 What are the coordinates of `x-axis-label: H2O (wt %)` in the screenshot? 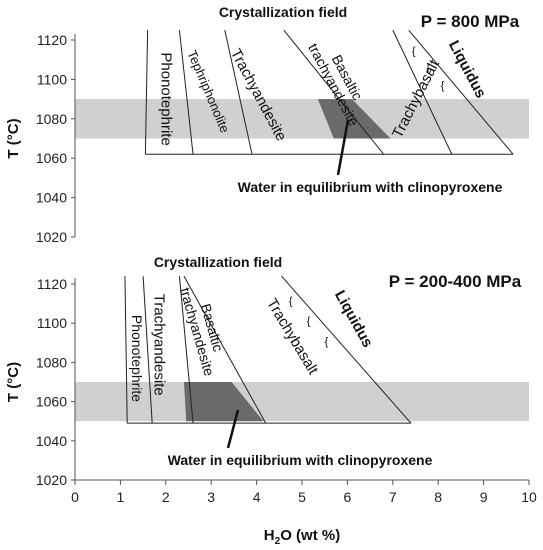 It's located at (302, 537).